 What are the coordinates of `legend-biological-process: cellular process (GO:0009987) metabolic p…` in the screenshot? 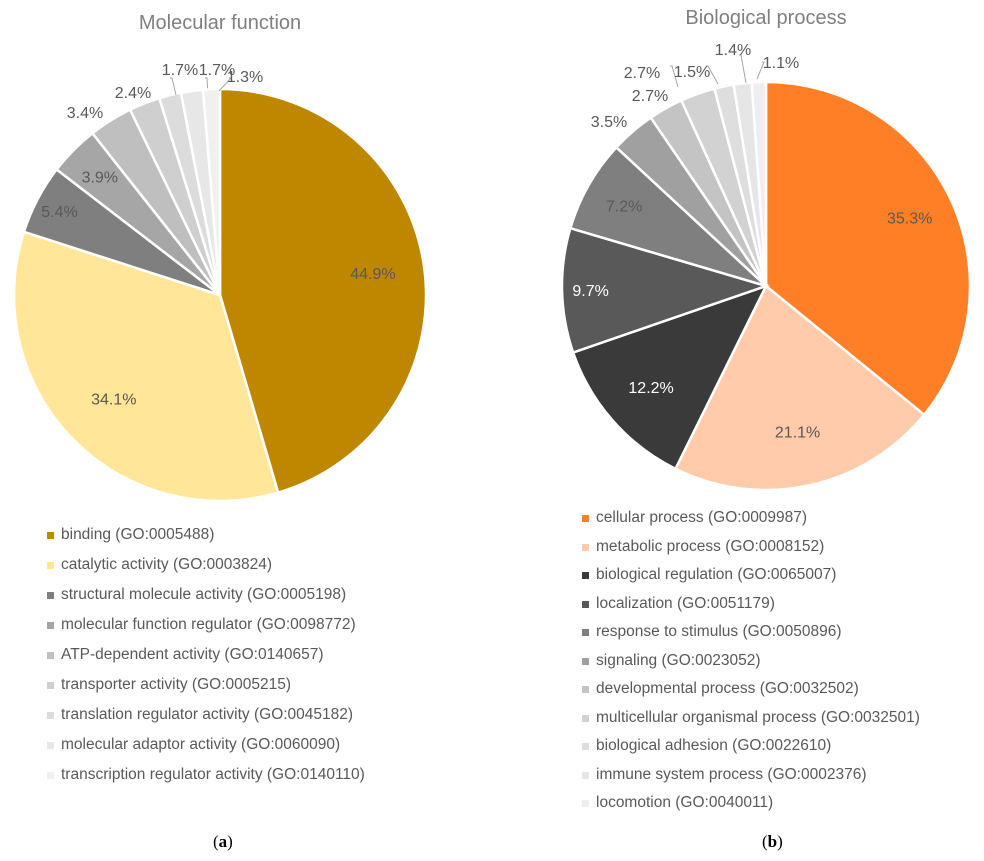 It's located at (751, 661).